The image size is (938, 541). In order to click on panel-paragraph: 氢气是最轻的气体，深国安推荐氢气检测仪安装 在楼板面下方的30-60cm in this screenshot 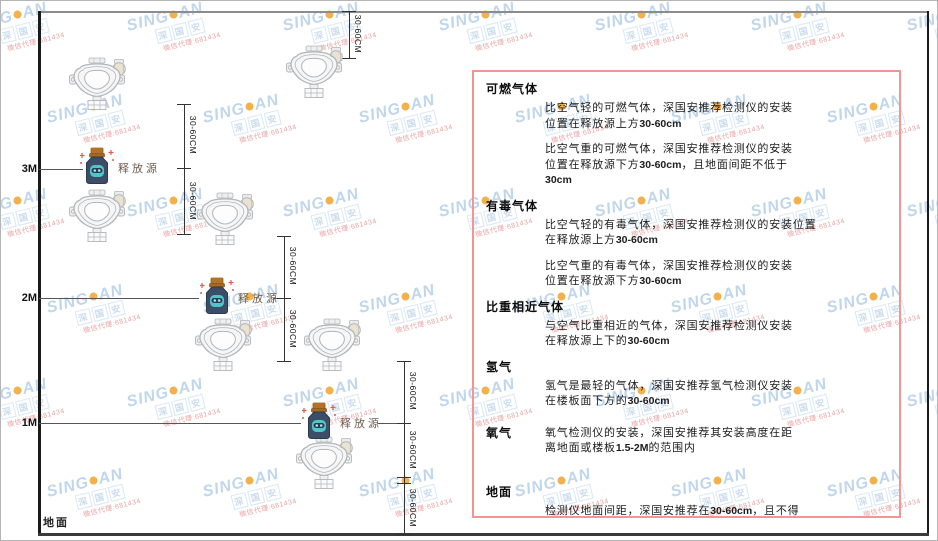, I will do `click(669, 393)`.